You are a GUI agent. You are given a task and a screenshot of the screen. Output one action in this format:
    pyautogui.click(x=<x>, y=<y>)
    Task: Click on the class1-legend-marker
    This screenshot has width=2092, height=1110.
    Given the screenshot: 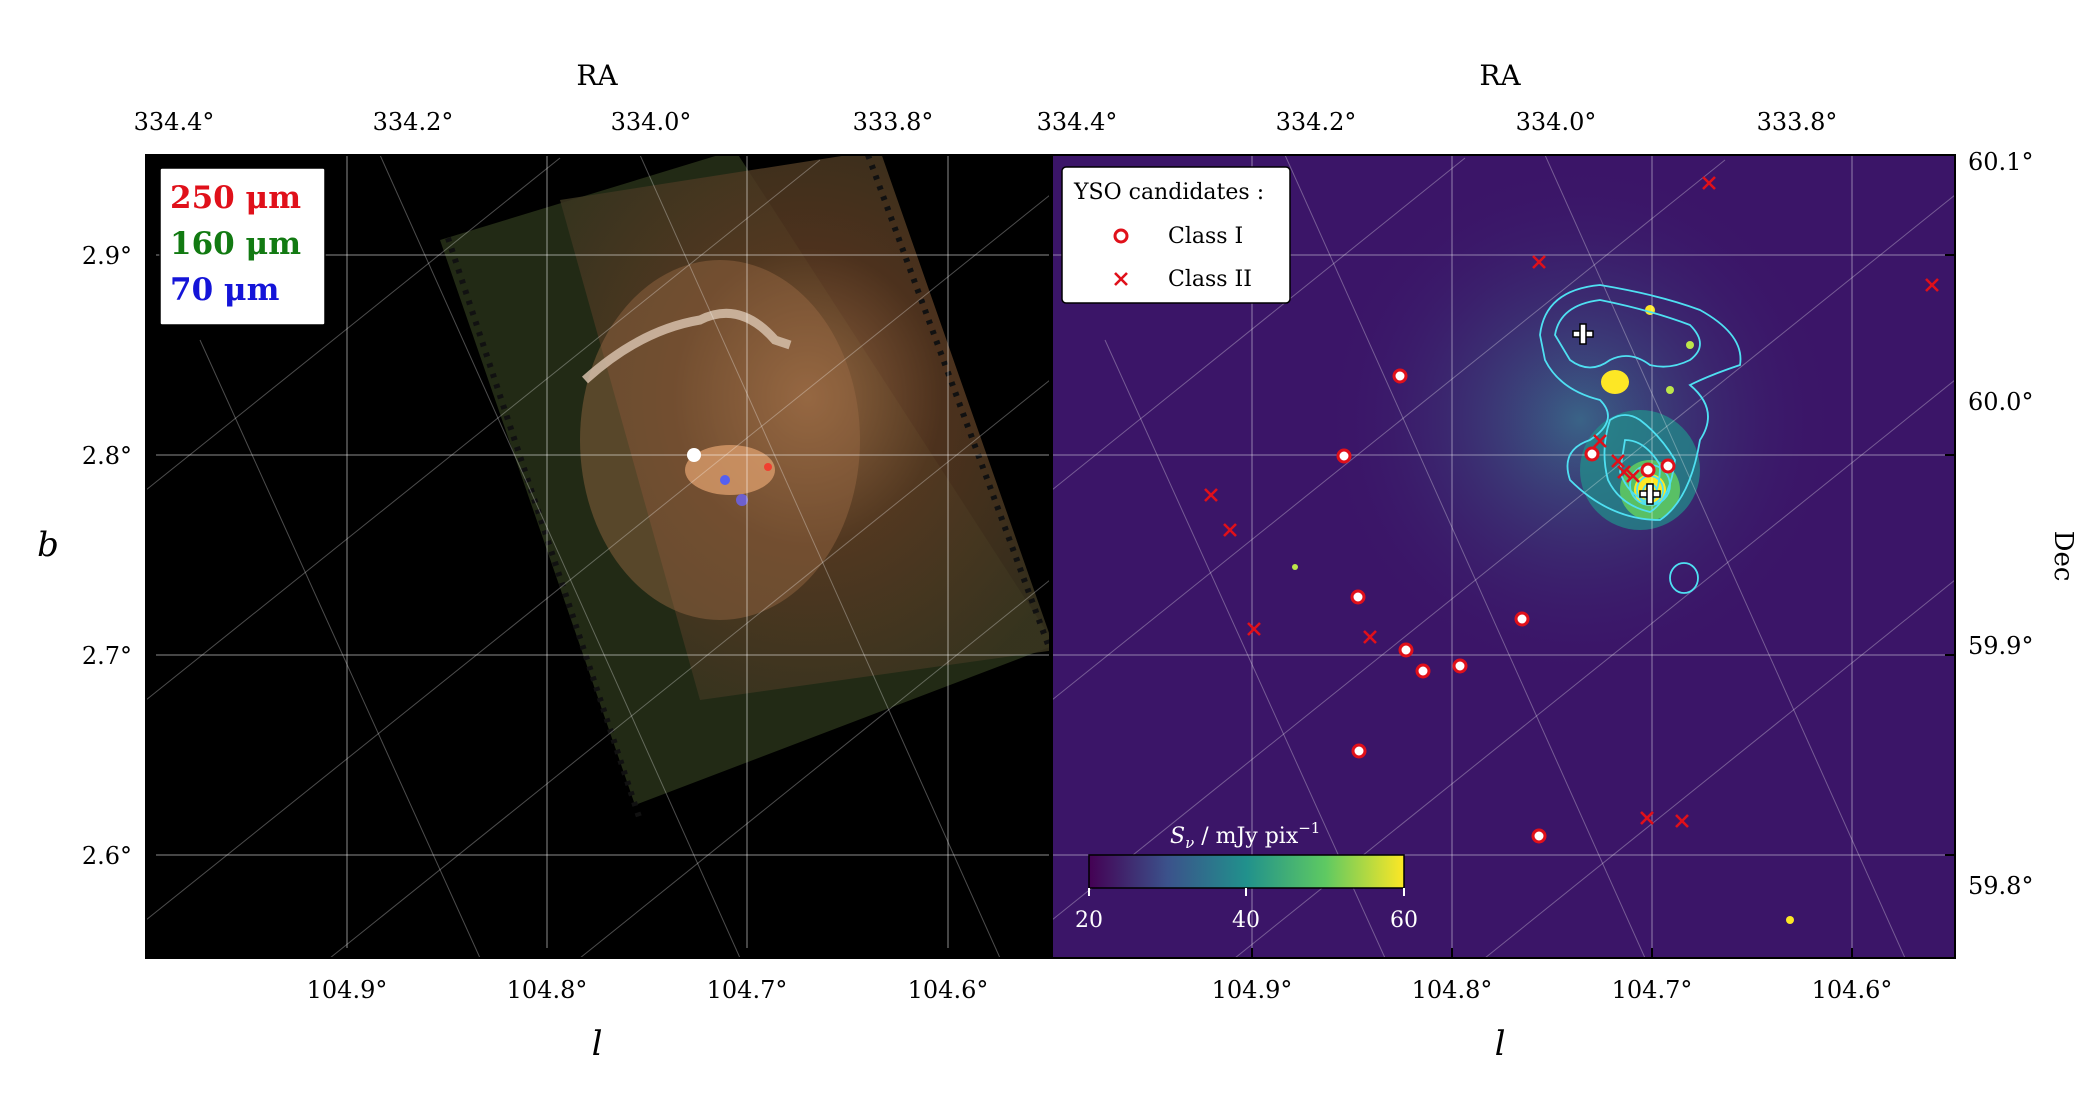 What is the action you would take?
    pyautogui.click(x=1121, y=236)
    